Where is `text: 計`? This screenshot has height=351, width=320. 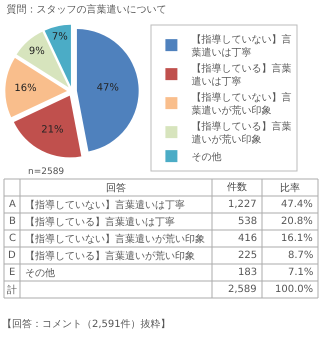
text: 計 is located at coordinates (12, 290).